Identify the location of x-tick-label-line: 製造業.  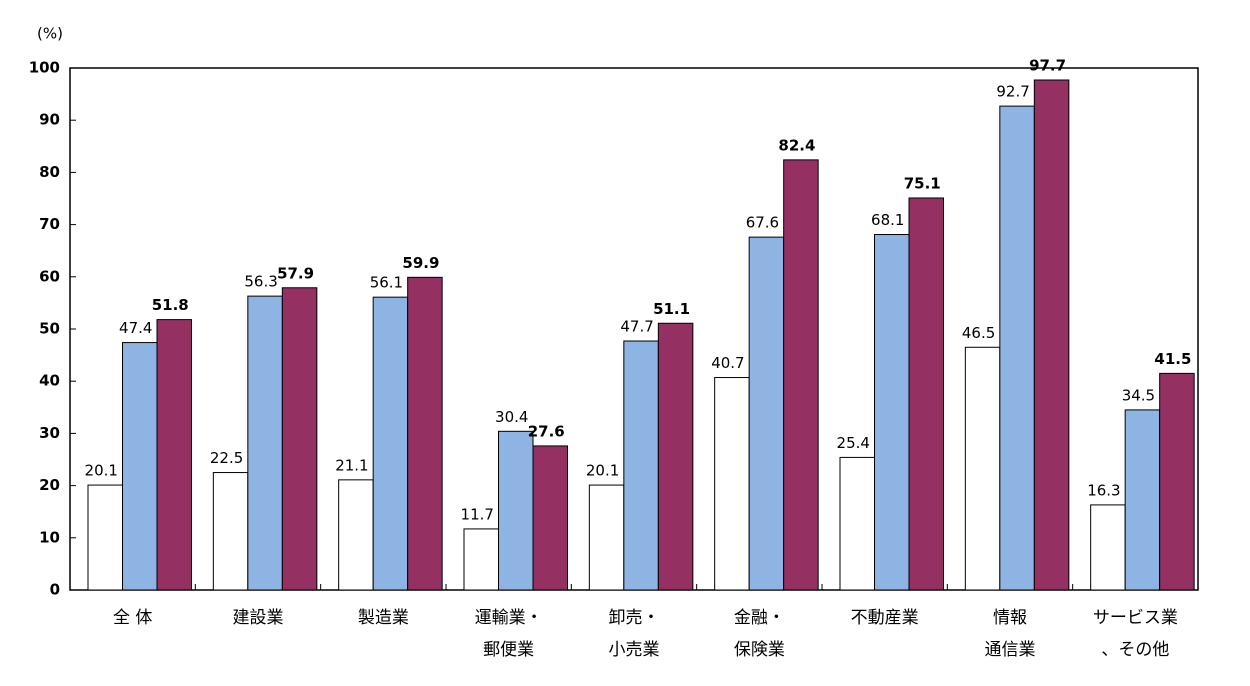
(383, 618).